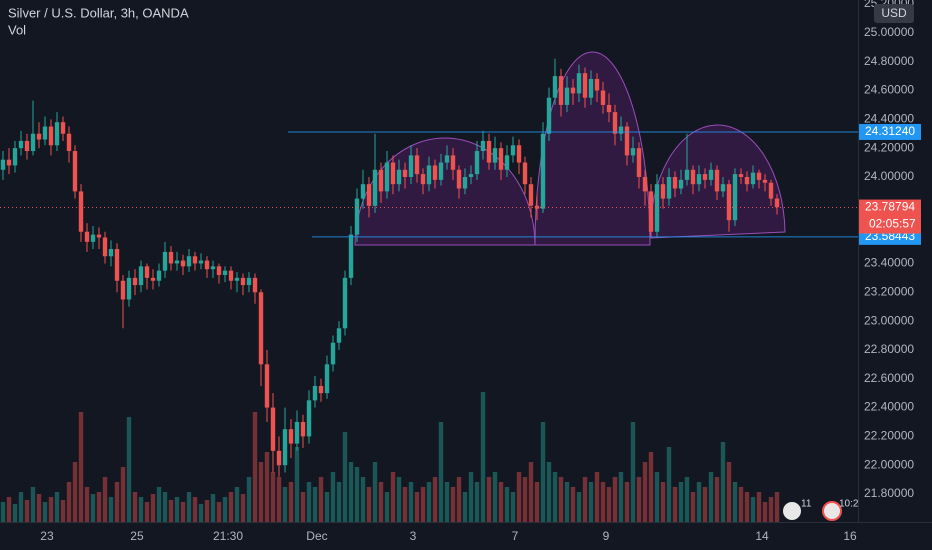 This screenshot has width=932, height=550. I want to click on x-tick-label: 3, so click(413, 536).